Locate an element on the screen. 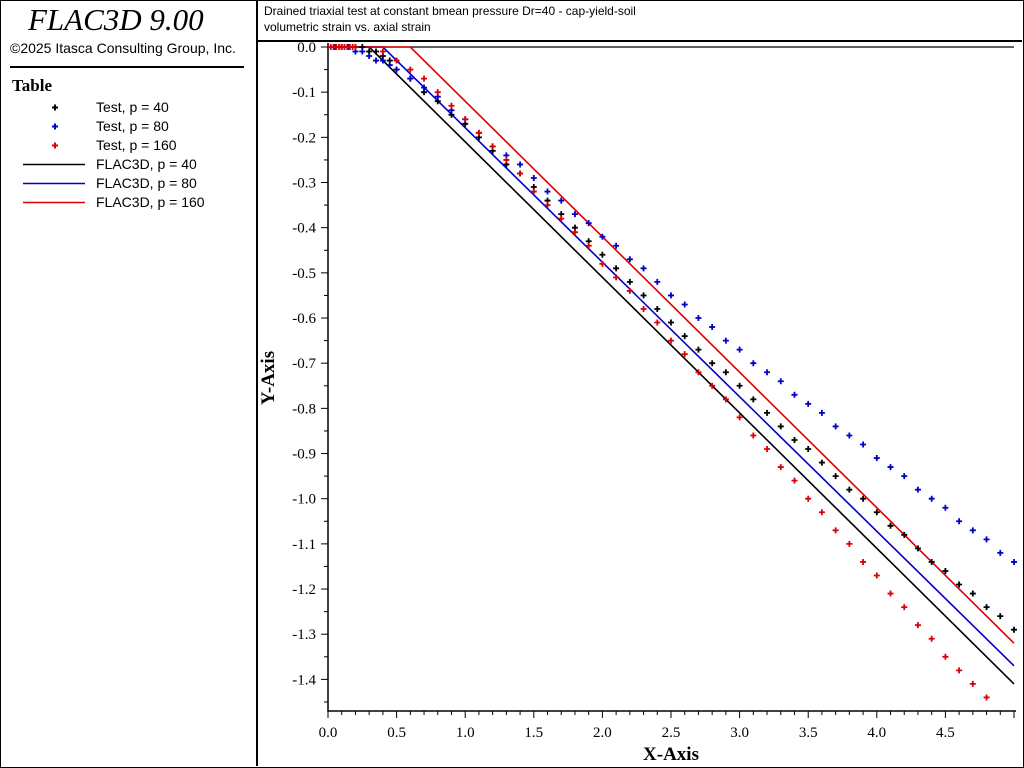 The height and width of the screenshot is (768, 1024). x-tick-label: 4.0 is located at coordinates (876, 733).